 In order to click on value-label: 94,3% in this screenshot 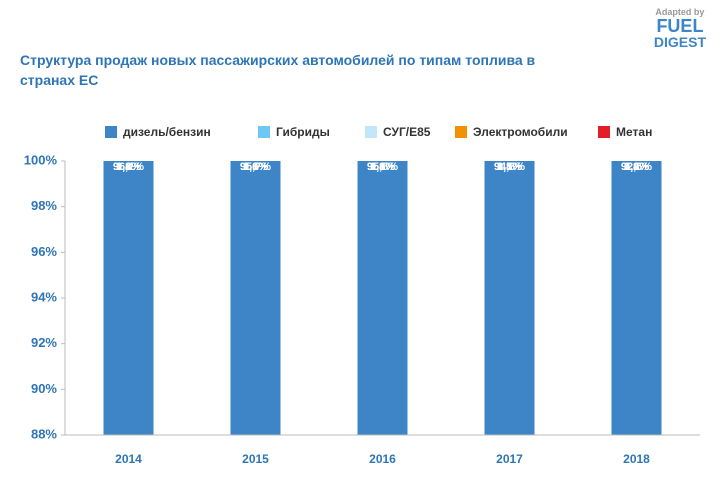, I will do `click(509, 167)`.